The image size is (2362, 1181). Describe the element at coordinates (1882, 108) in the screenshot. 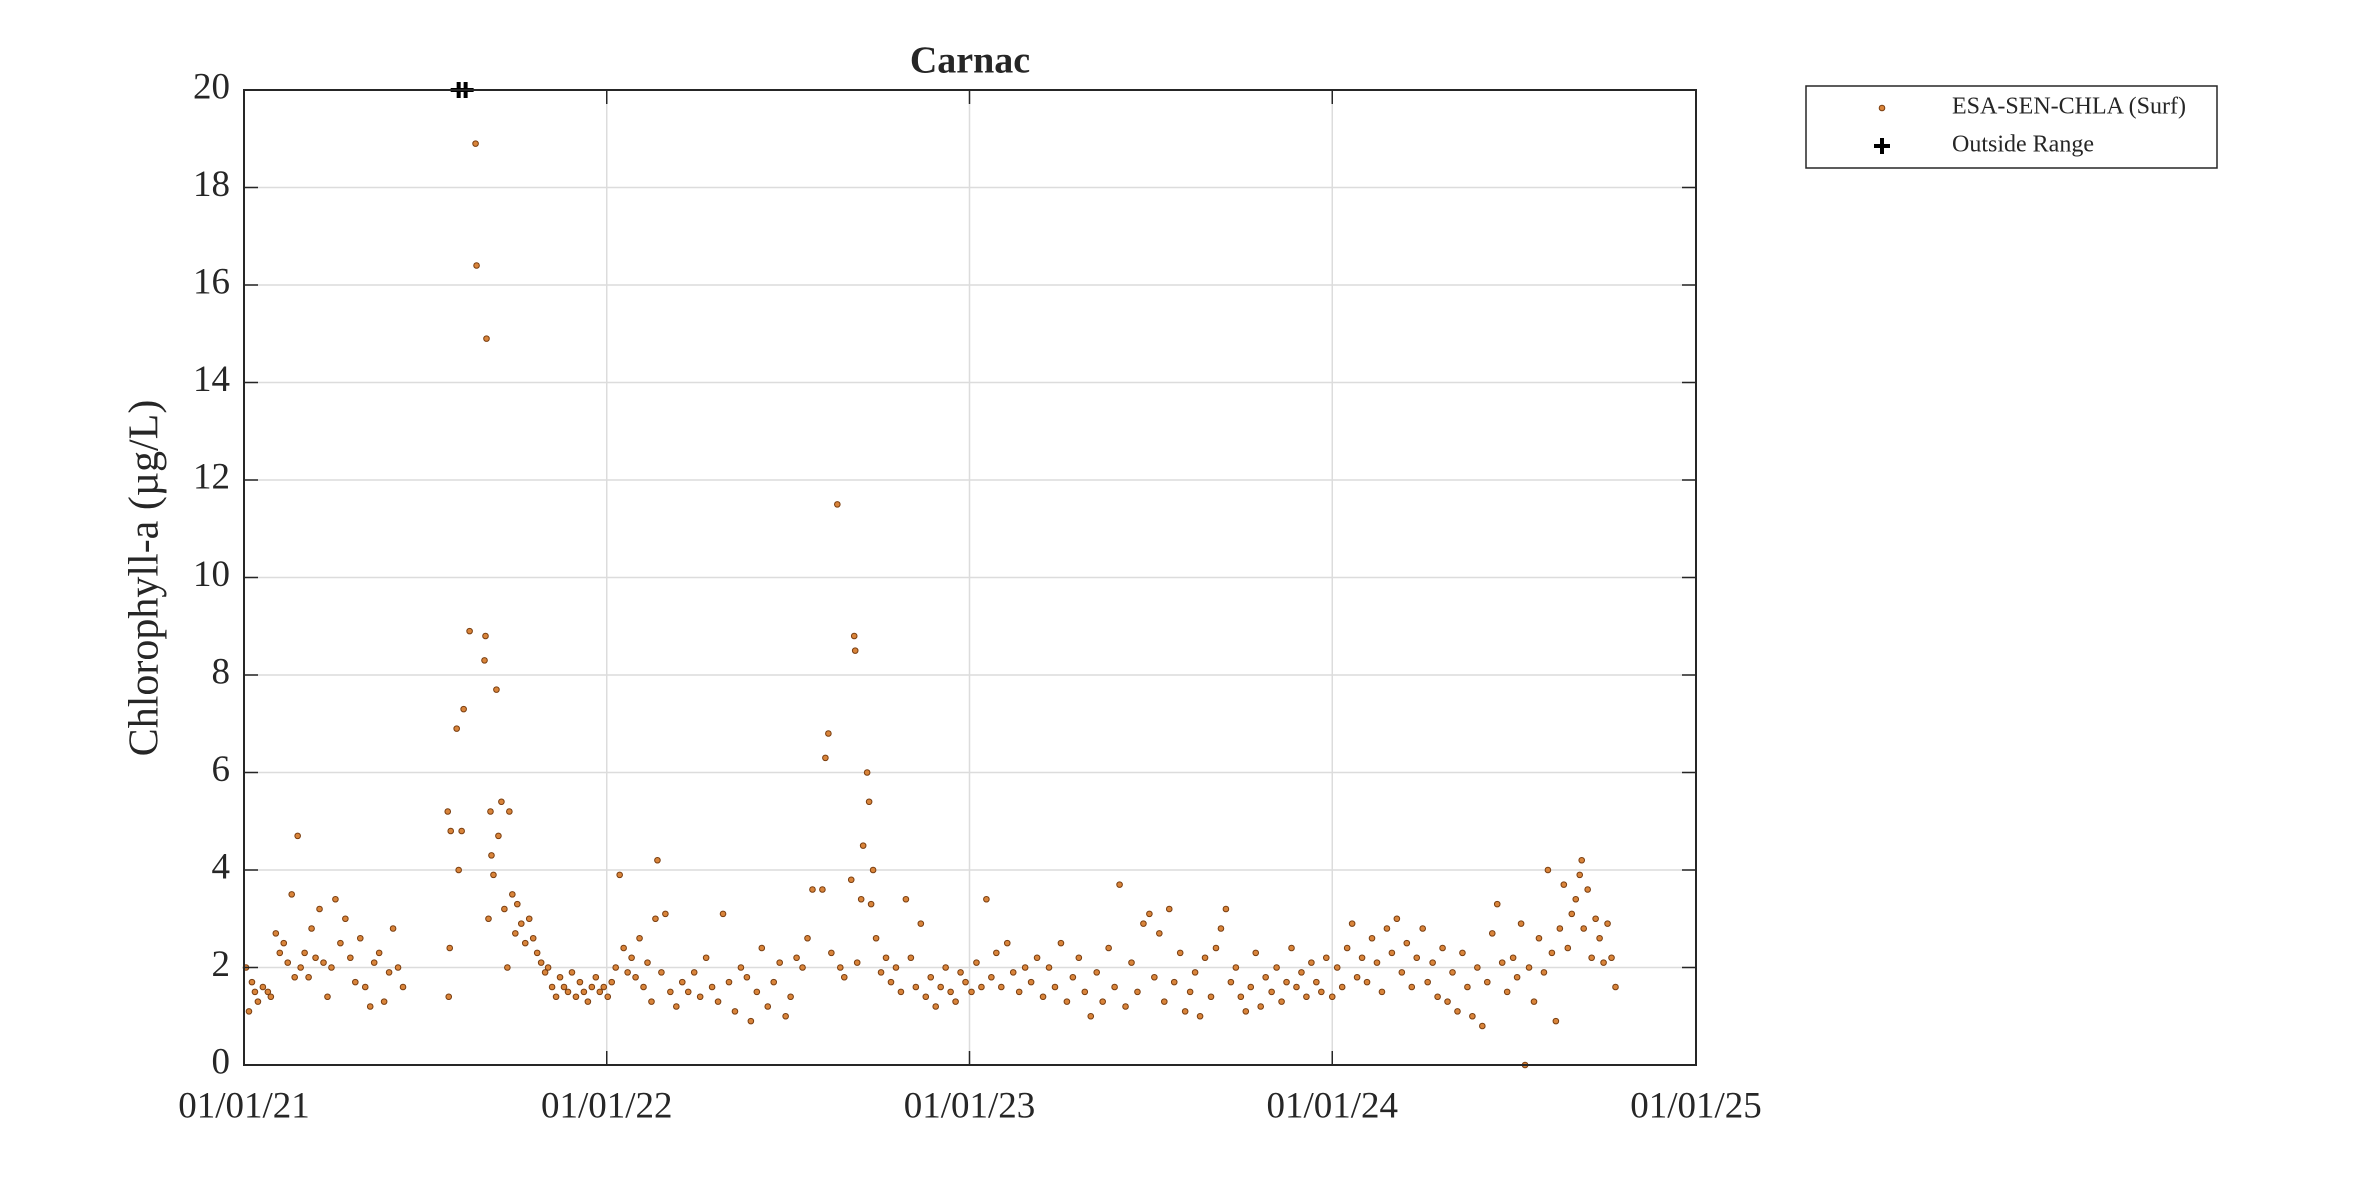

I see `legend-marker` at that location.